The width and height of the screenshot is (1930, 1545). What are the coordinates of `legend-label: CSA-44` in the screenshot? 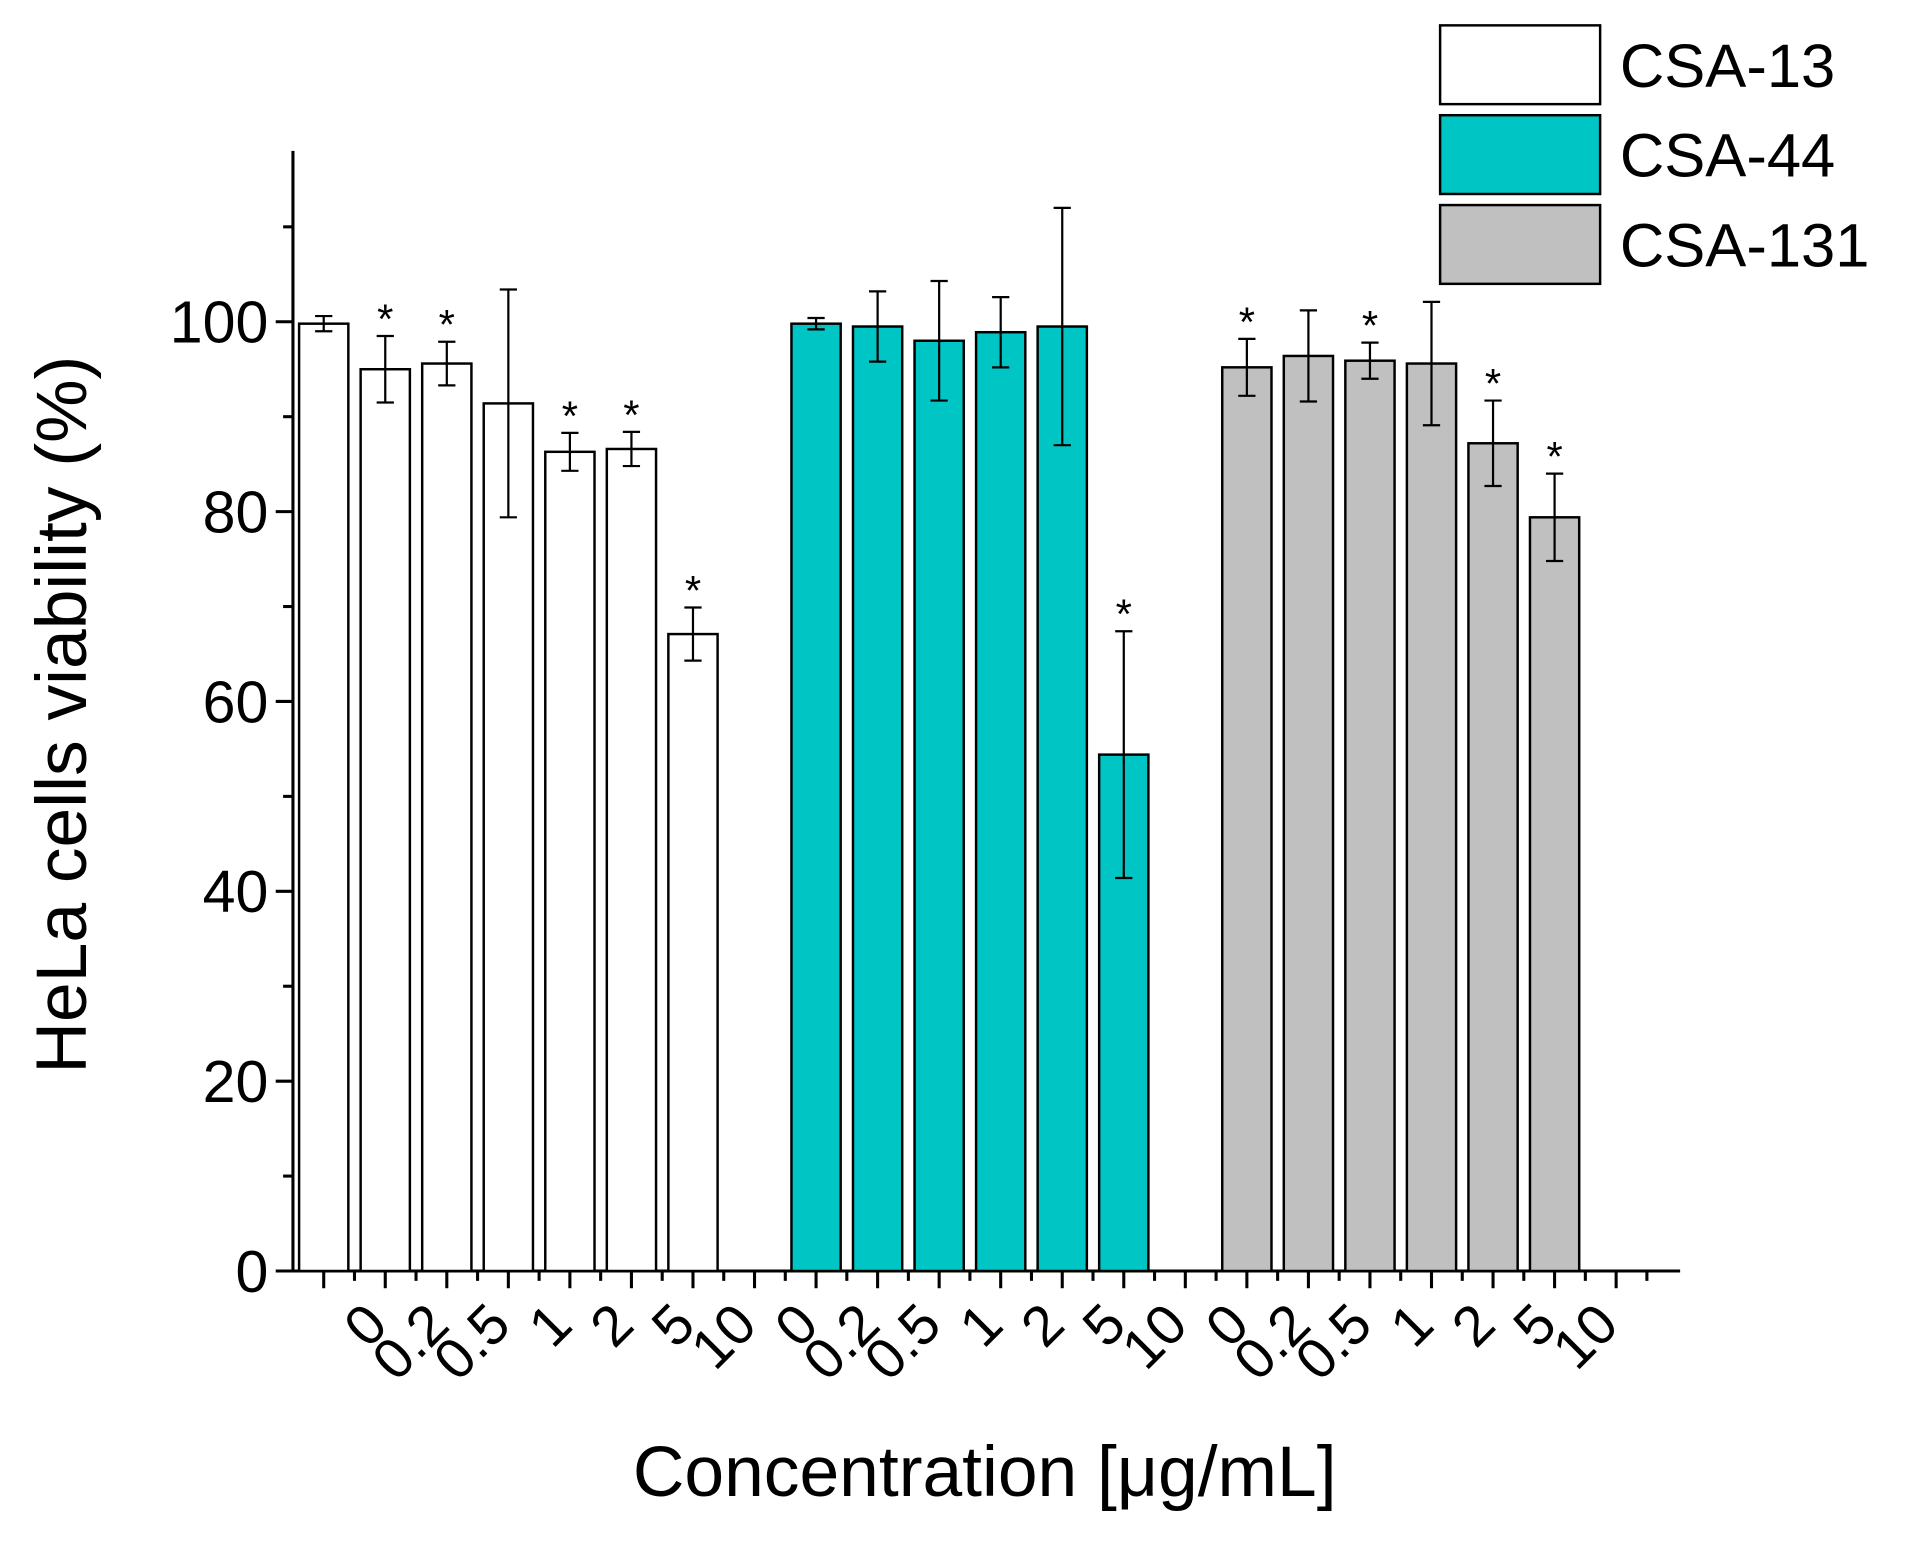 It's located at (1727, 156).